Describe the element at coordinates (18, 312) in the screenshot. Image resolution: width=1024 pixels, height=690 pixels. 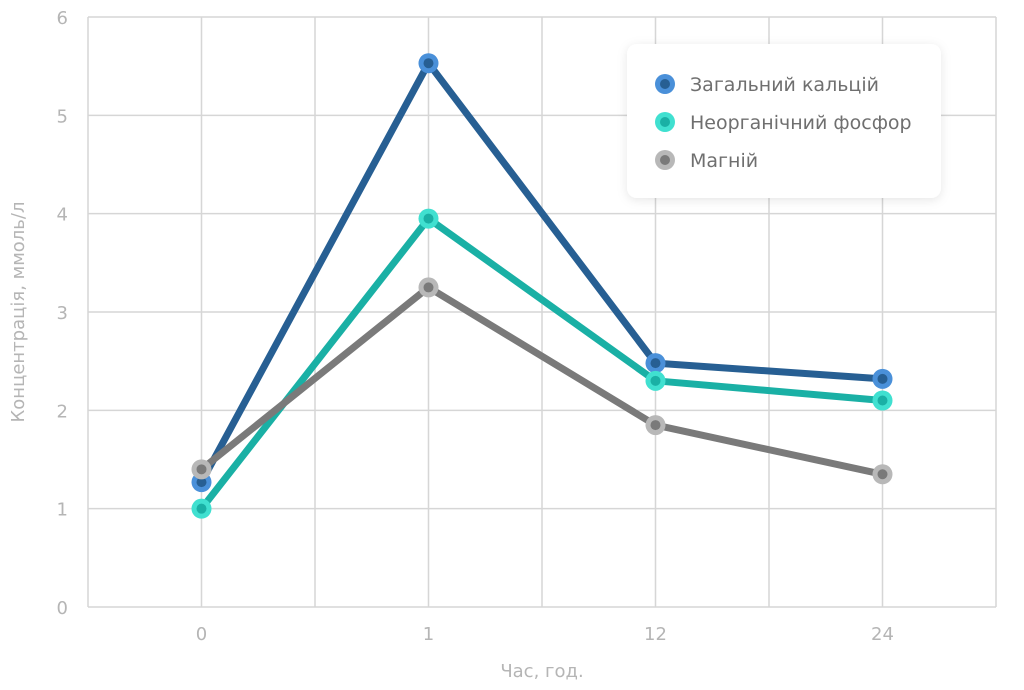
I see `y-axis-title: Концентрація, ммоль/л` at that location.